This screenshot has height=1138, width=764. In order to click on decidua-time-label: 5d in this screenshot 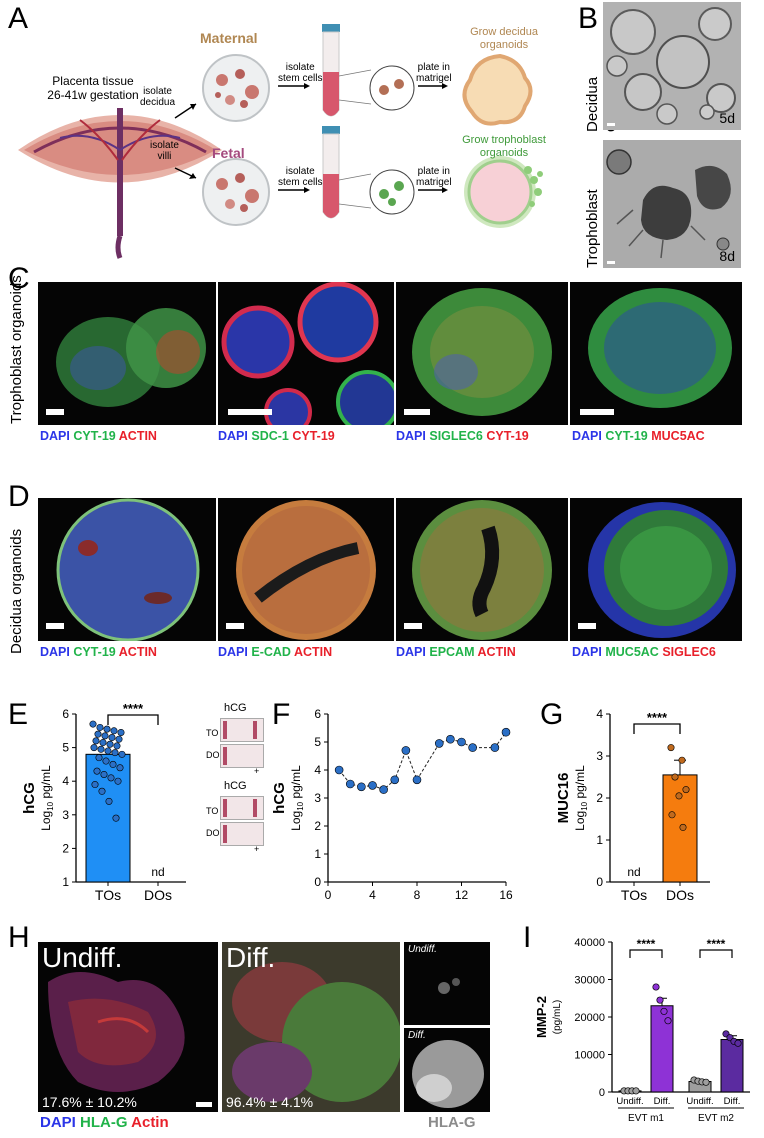, I will do `click(727, 118)`.